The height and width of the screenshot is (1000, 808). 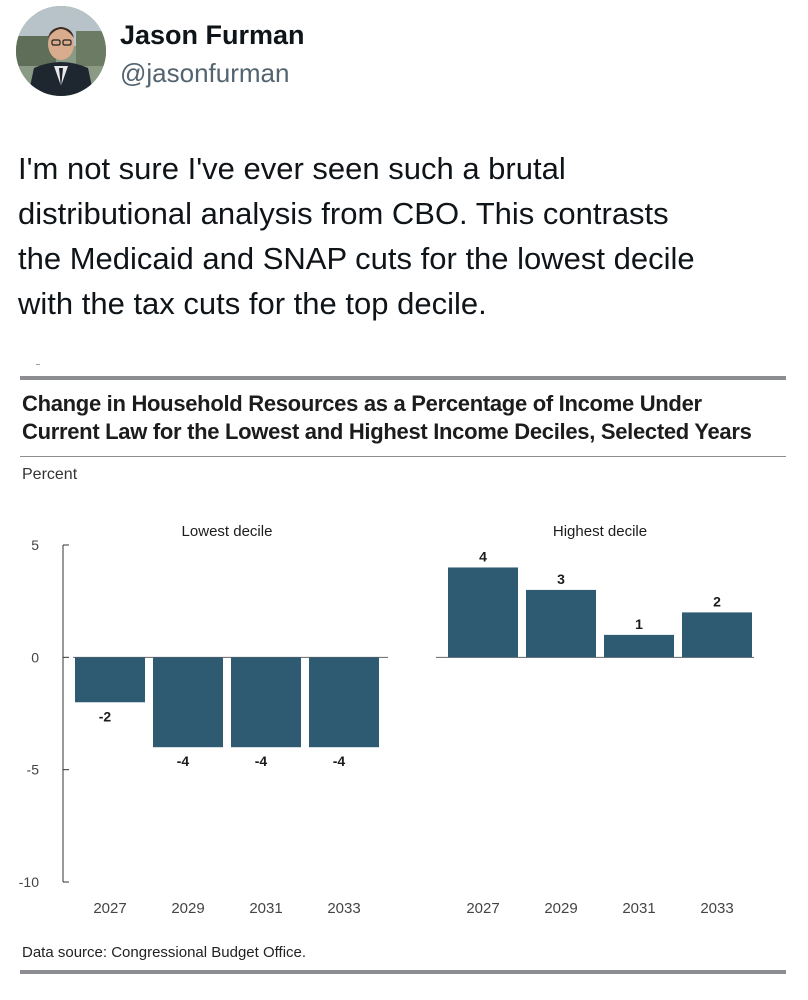 What do you see at coordinates (205, 73) in the screenshot?
I see `author-handle: @jasonfurman` at bounding box center [205, 73].